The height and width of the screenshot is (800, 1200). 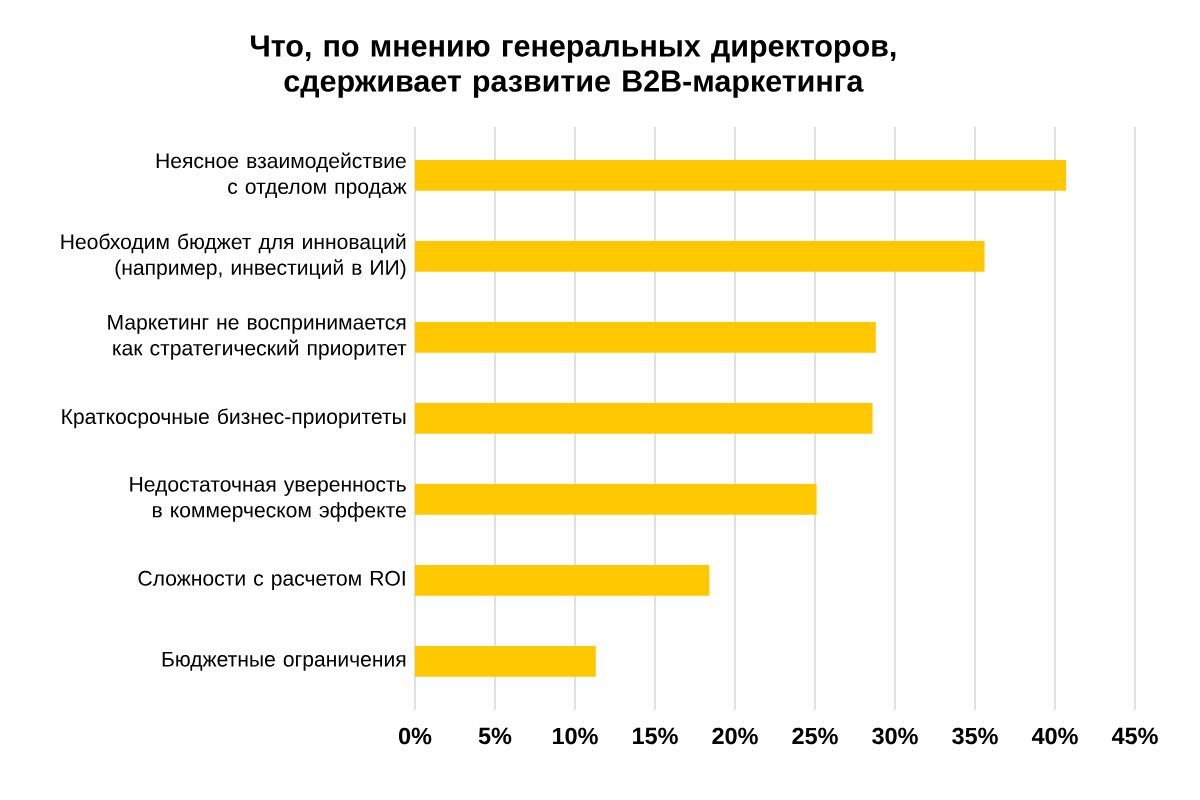 What do you see at coordinates (284, 661) in the screenshot?
I see `y-tick-label: Бюджетные ограничения` at bounding box center [284, 661].